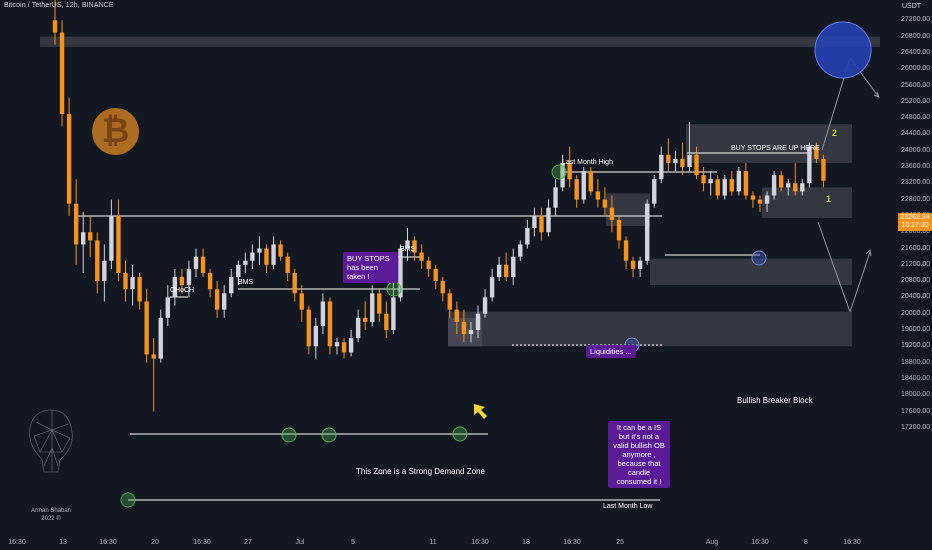 This screenshot has width=932, height=550. Describe the element at coordinates (916, 36) in the screenshot. I see `y-tick-label: 26800.00` at that location.